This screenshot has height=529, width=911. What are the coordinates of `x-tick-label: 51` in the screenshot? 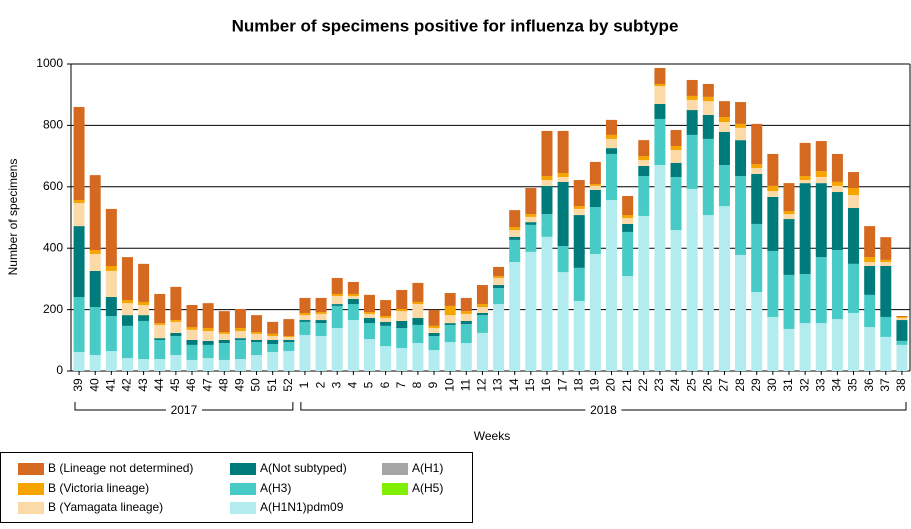 It's located at (272, 385).